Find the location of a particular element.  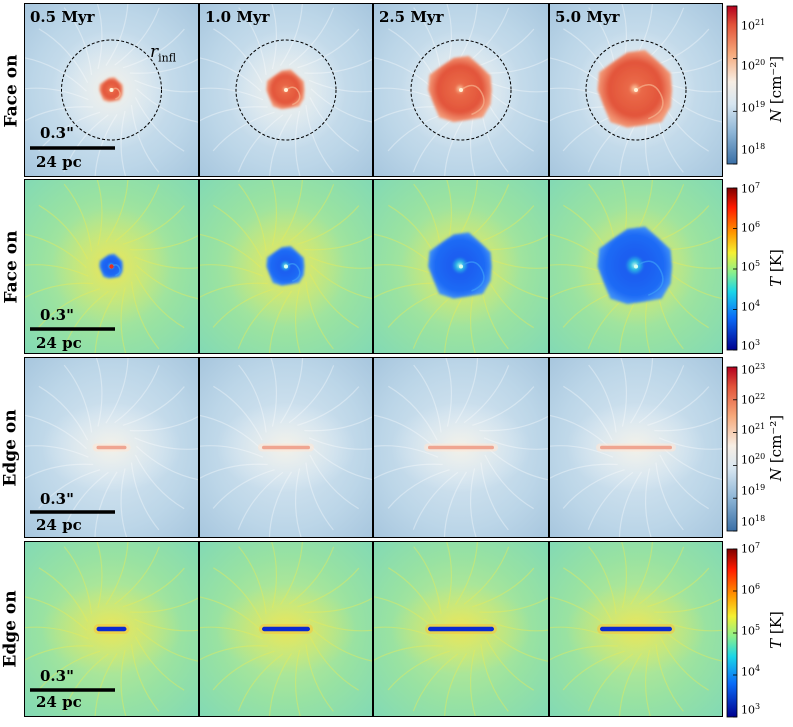

panel-r2-c1 is located at coordinates (111, 266).